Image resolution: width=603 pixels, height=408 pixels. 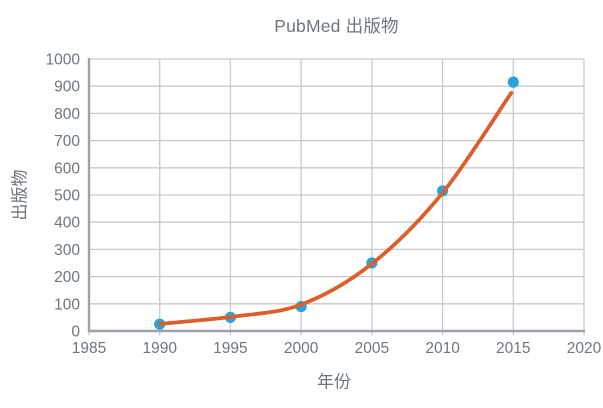 I want to click on y-tick-label: 1000, so click(x=63, y=60).